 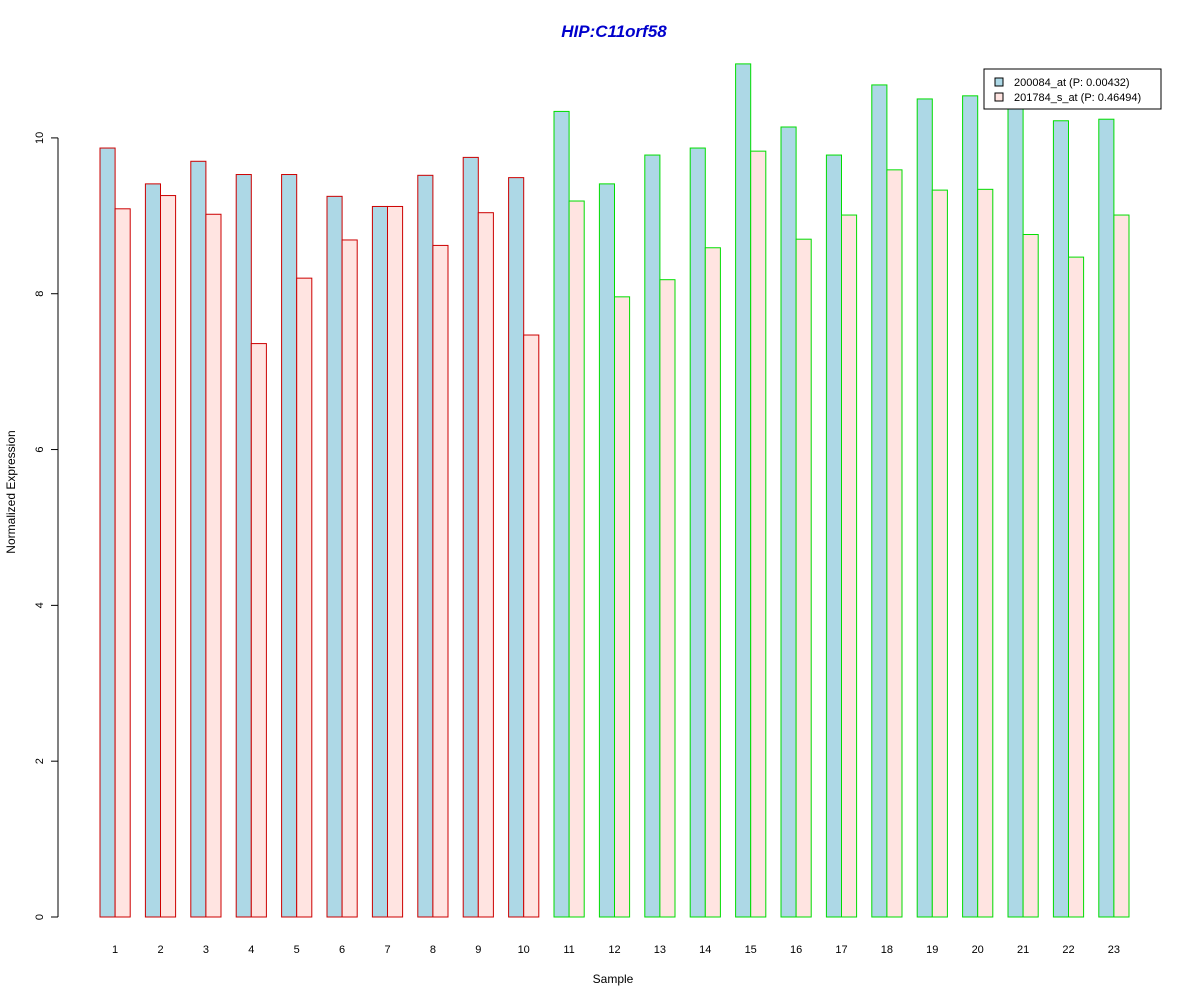 What do you see at coordinates (1072, 83) in the screenshot?
I see `legend-label: 200084_at (P: 0.00432)` at bounding box center [1072, 83].